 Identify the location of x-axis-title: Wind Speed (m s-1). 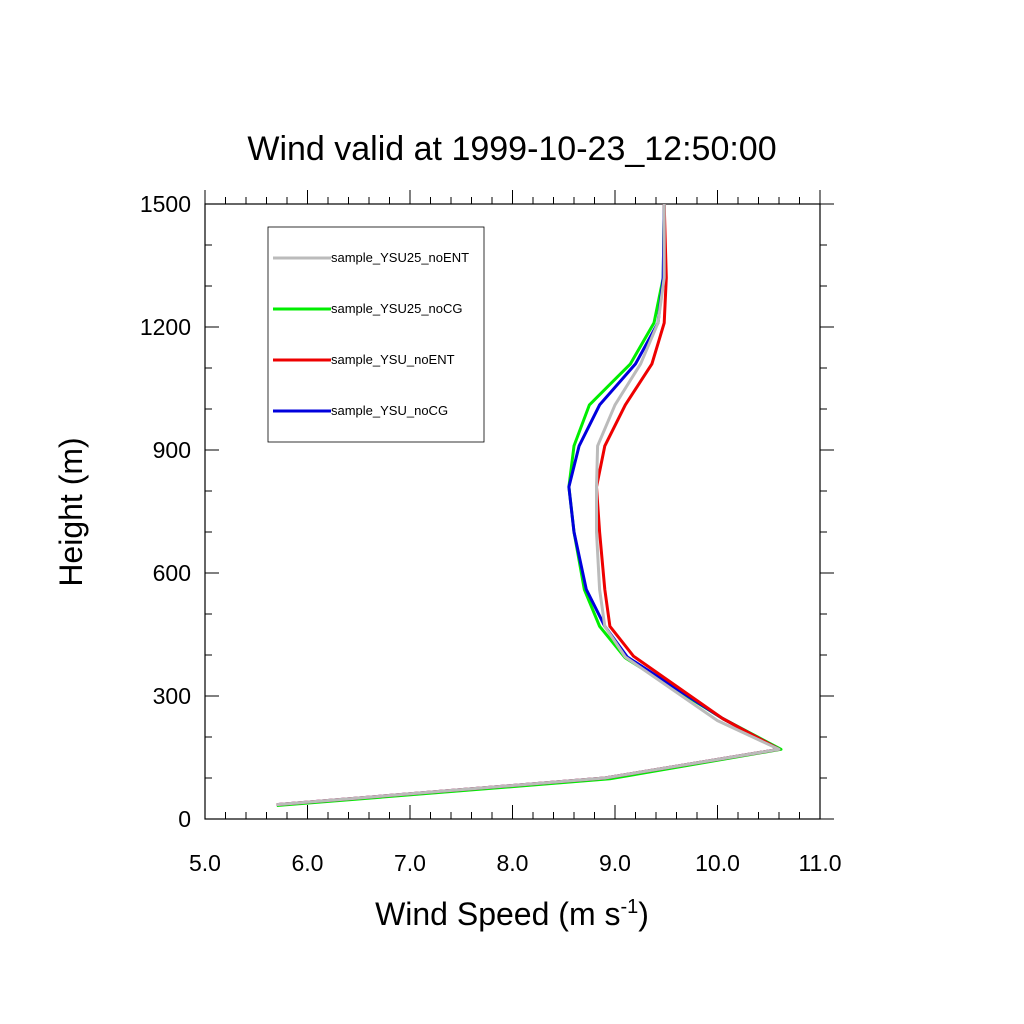
(512, 914).